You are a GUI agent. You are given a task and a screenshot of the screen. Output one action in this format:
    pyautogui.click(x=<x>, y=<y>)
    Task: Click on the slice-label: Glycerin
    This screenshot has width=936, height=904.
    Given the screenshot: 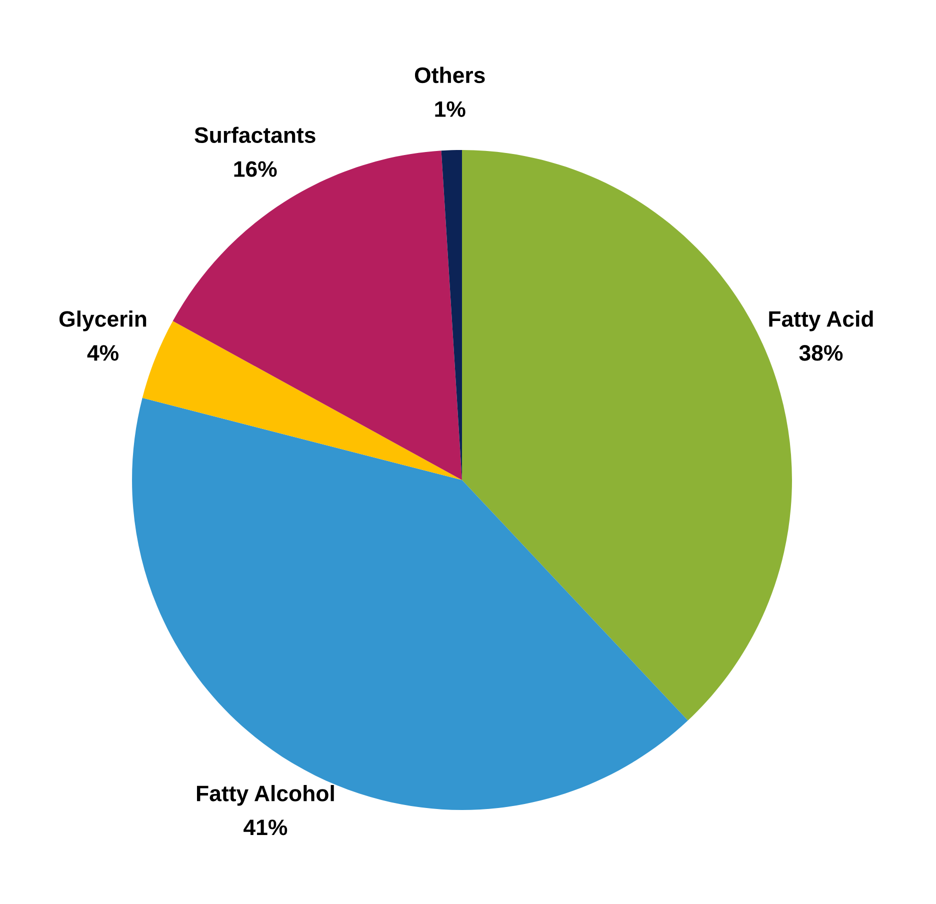 What is the action you would take?
    pyautogui.click(x=102, y=321)
    